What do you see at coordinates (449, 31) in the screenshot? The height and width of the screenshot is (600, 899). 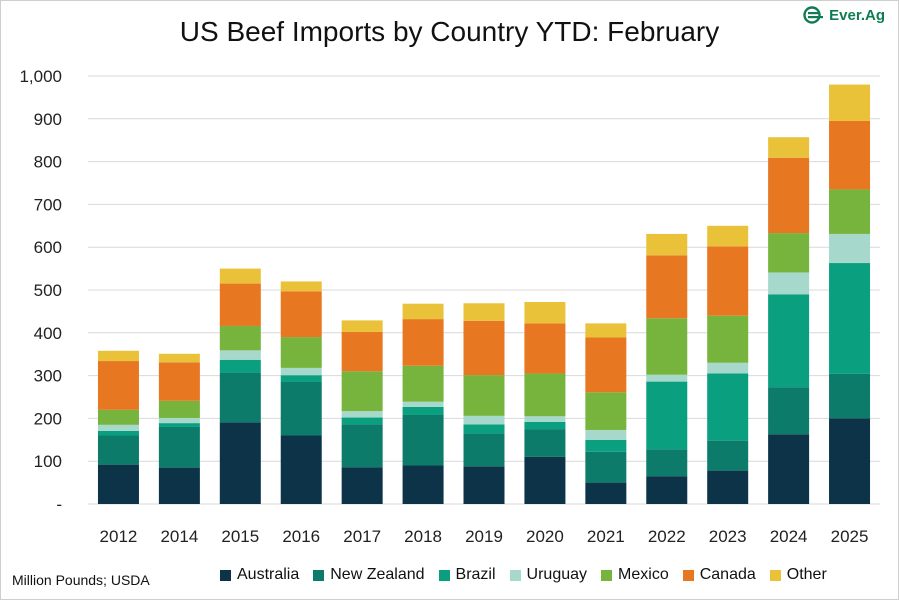 I see `chart-title: US Beef Imports by Country YTD: February` at bounding box center [449, 31].